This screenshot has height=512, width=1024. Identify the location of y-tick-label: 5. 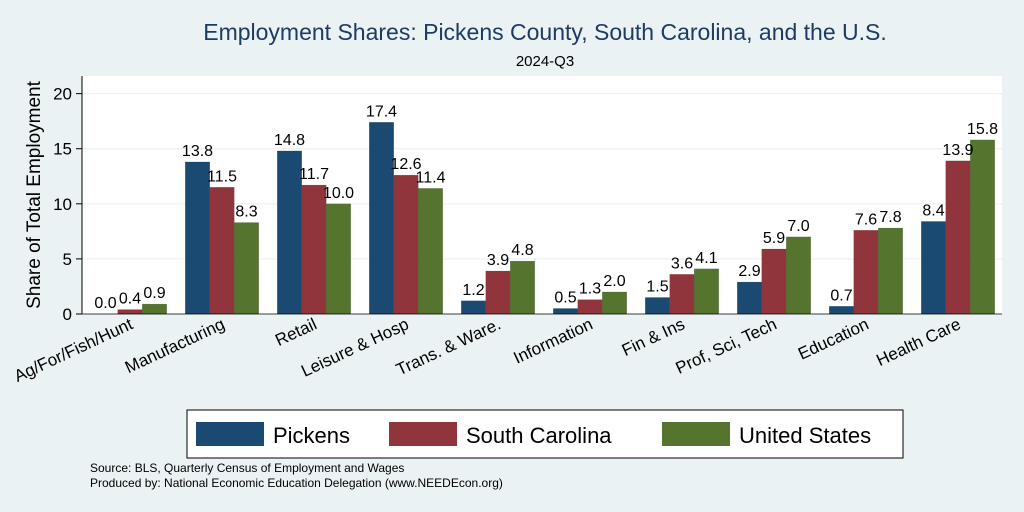
(67, 259).